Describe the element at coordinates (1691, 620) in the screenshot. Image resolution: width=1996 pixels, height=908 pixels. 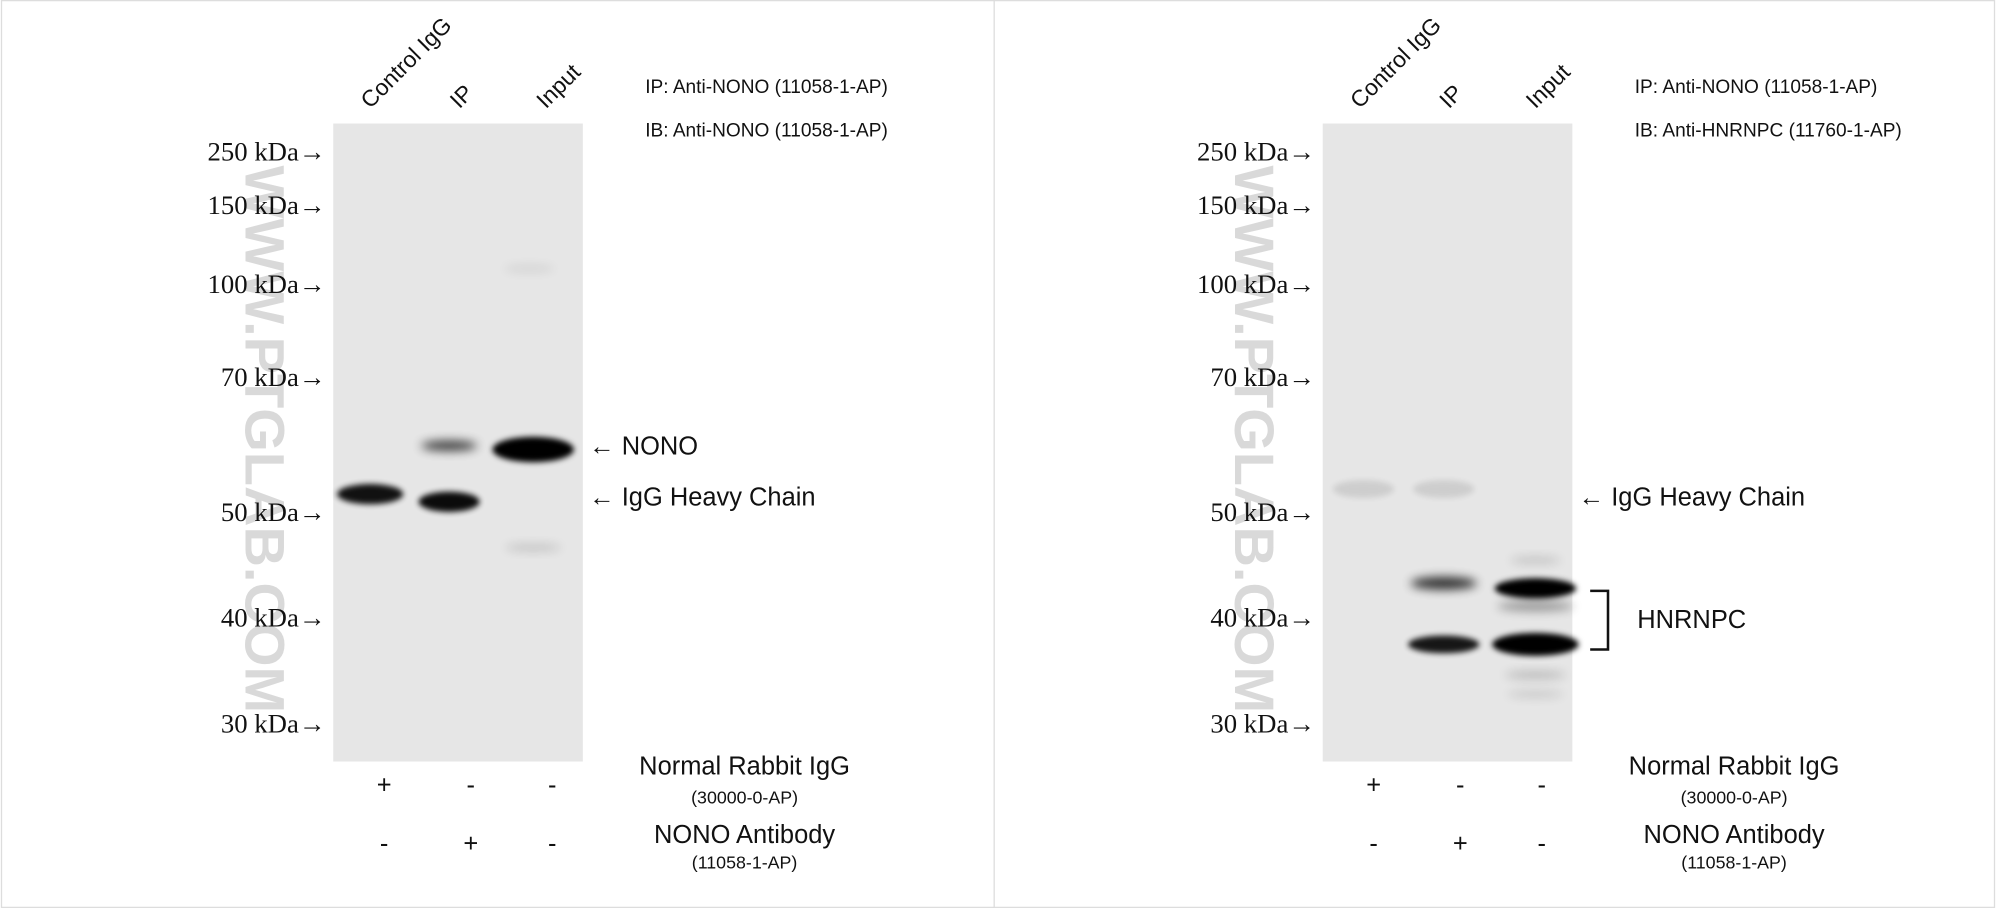
I see `band-label: HNRNPC` at that location.